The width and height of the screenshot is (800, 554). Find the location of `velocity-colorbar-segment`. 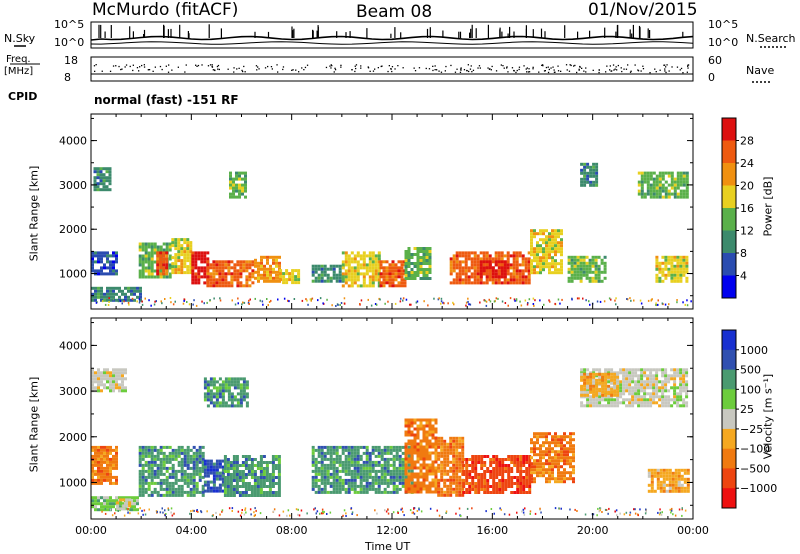

velocity-colorbar-segment is located at coordinates (729, 399).